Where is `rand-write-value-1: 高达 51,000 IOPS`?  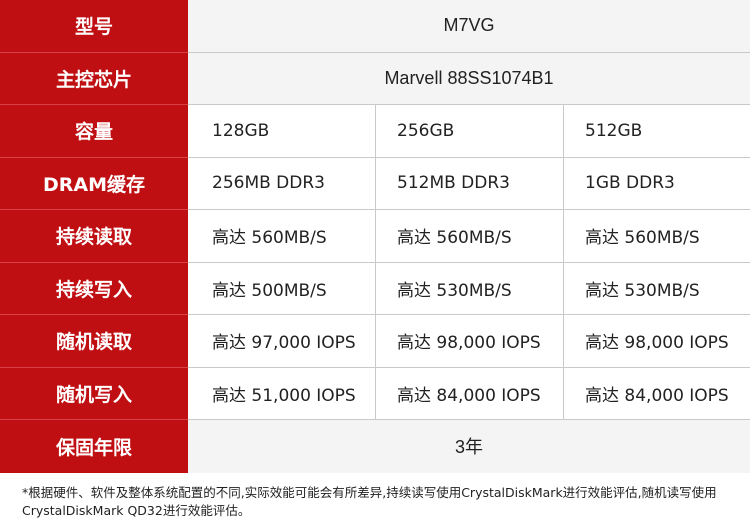 rand-write-value-1: 高达 51,000 IOPS is located at coordinates (282, 393).